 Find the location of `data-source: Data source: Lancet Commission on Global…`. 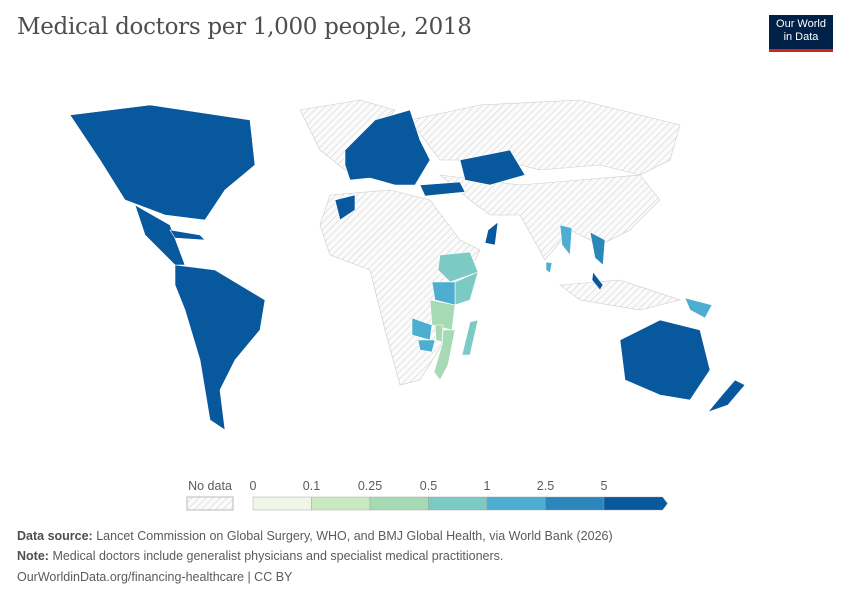

data-source: Data source: Lancet Commission on Global… is located at coordinates (315, 536).